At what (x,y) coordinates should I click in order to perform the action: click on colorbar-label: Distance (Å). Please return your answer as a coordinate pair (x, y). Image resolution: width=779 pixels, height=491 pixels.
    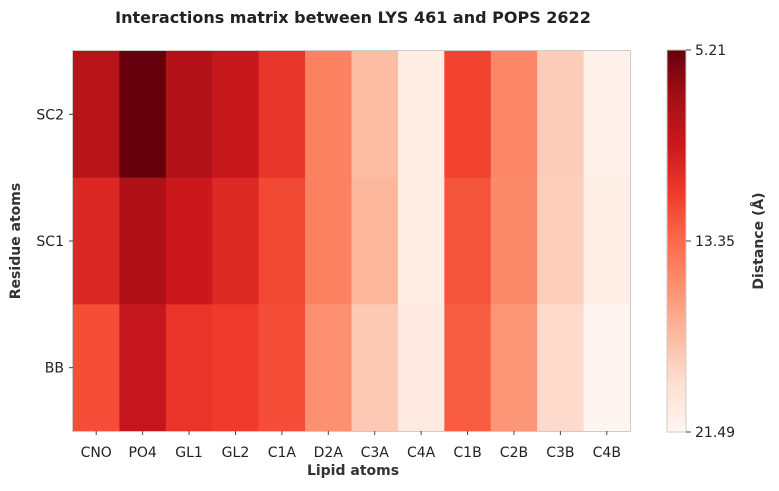
    Looking at the image, I should click on (758, 240).